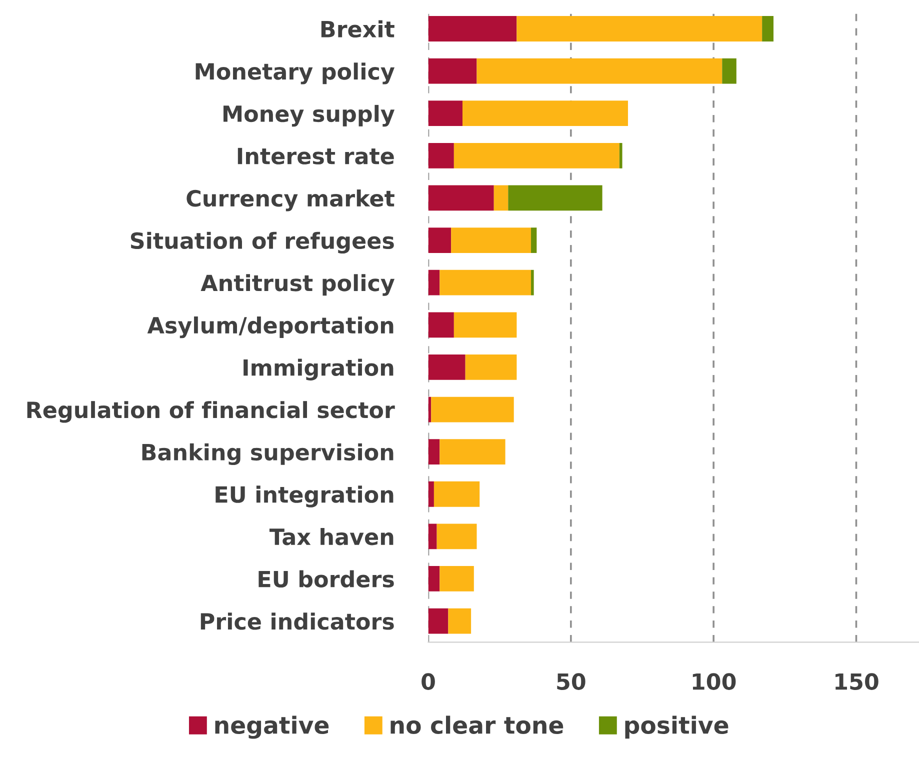  Describe the element at coordinates (676, 727) in the screenshot. I see `legend-label: positive` at that location.